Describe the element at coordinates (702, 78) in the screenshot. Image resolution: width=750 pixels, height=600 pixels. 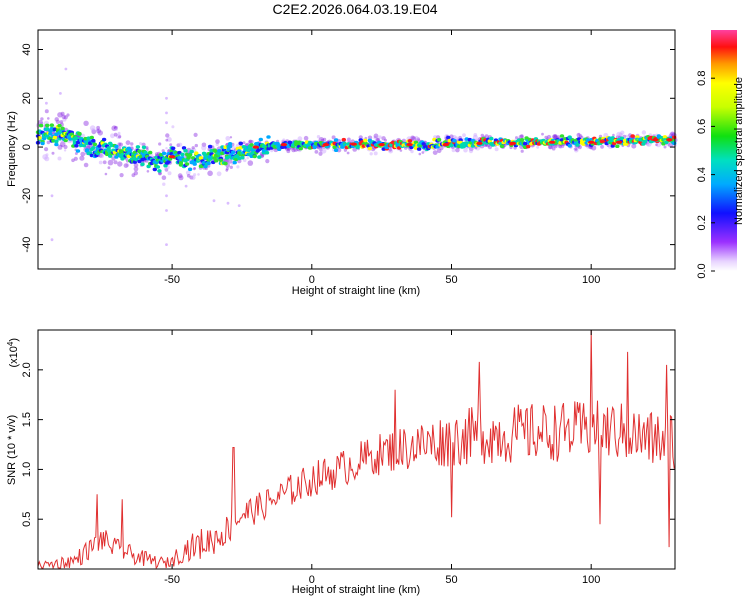
I see `colorbar-tick-label: 0.8` at that location.